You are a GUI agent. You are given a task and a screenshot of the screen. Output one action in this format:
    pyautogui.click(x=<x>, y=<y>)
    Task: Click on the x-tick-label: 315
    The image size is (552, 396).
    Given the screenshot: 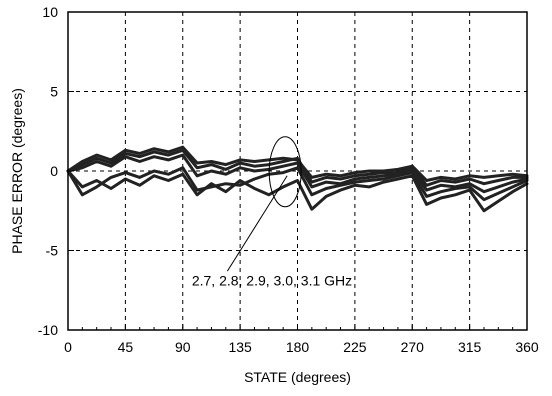 What is the action you would take?
    pyautogui.click(x=470, y=347)
    